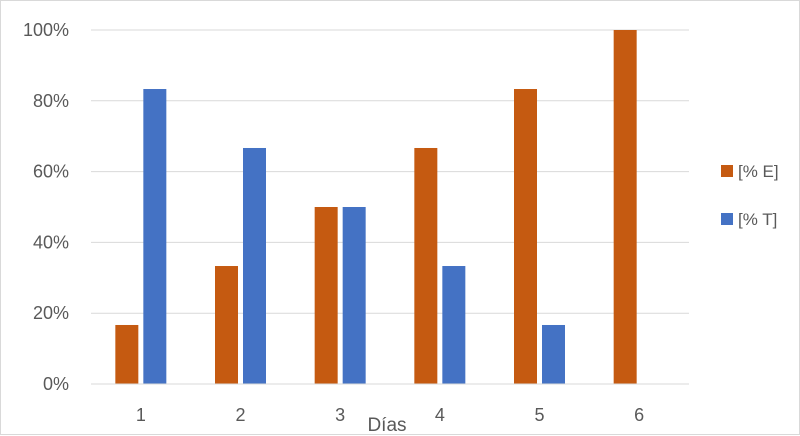 This screenshot has width=800, height=436. I want to click on x-axis-ticks: 1 2 3 4 5 6, so click(390, 415).